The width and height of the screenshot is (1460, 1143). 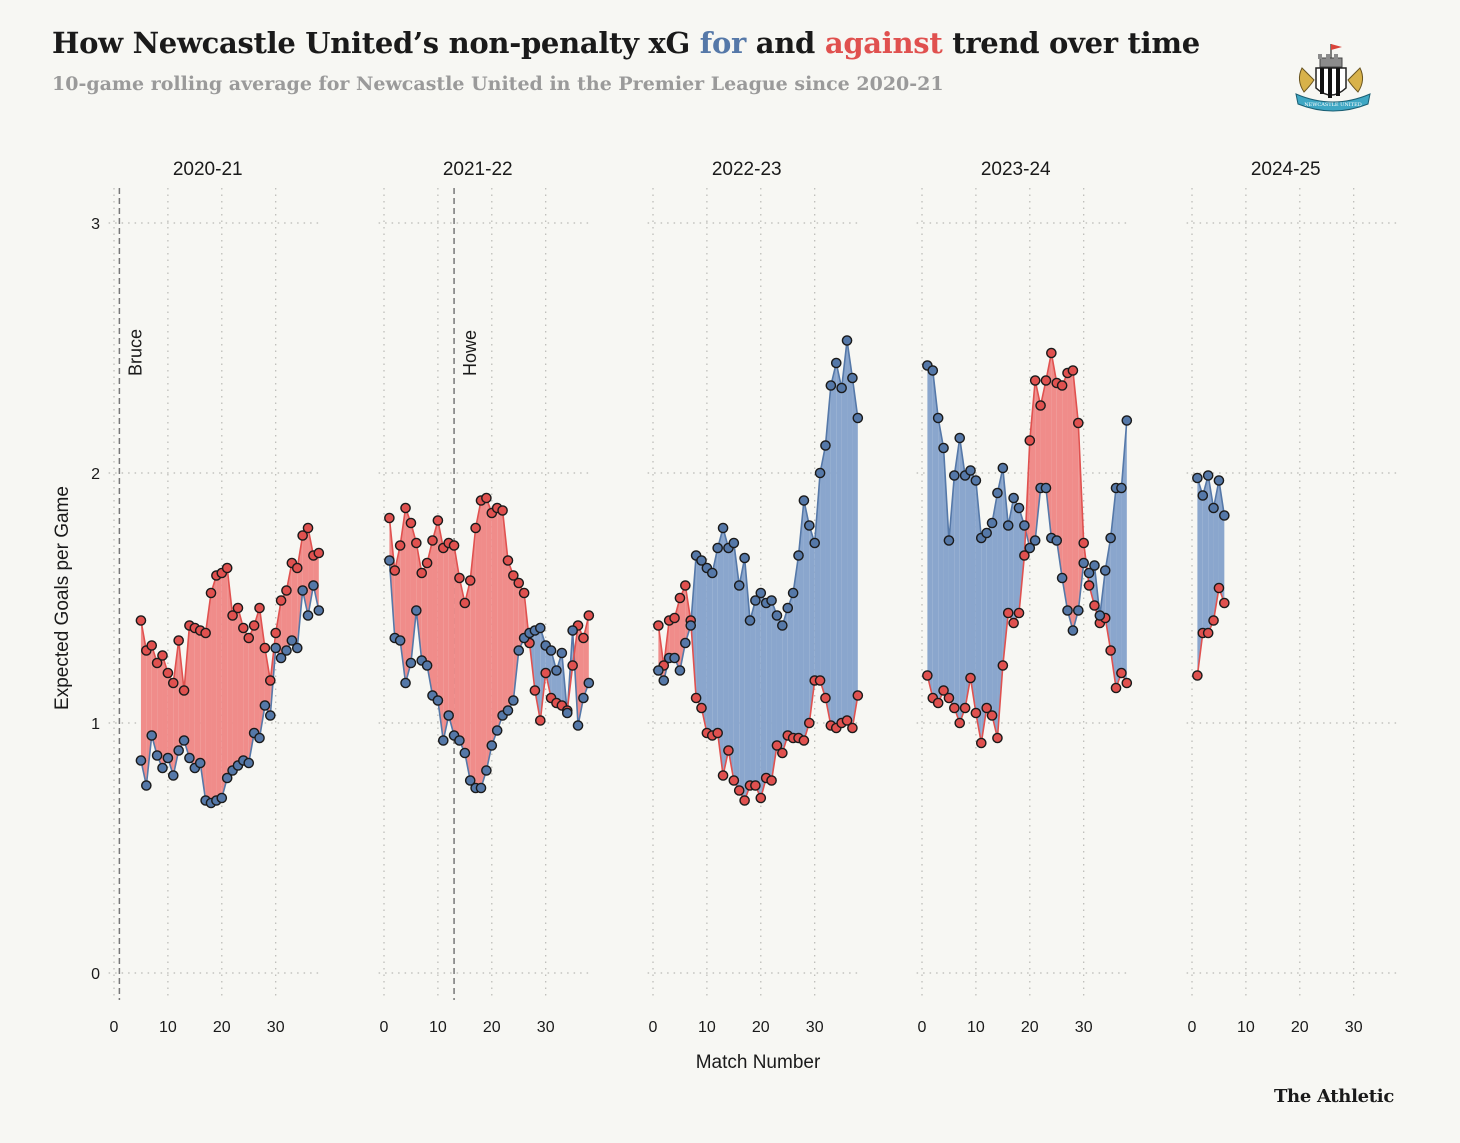 What do you see at coordinates (1333, 78) in the screenshot?
I see `newcastle-crest-logo: NEWCASTLE UNITED` at bounding box center [1333, 78].